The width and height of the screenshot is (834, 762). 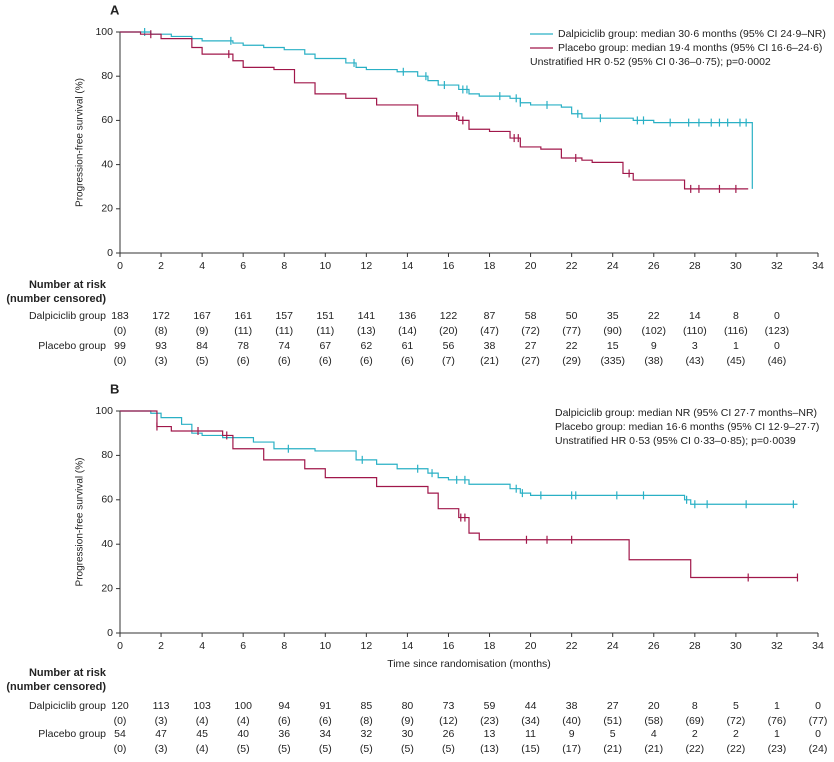 I want to click on censored-count: (6), so click(x=284, y=361).